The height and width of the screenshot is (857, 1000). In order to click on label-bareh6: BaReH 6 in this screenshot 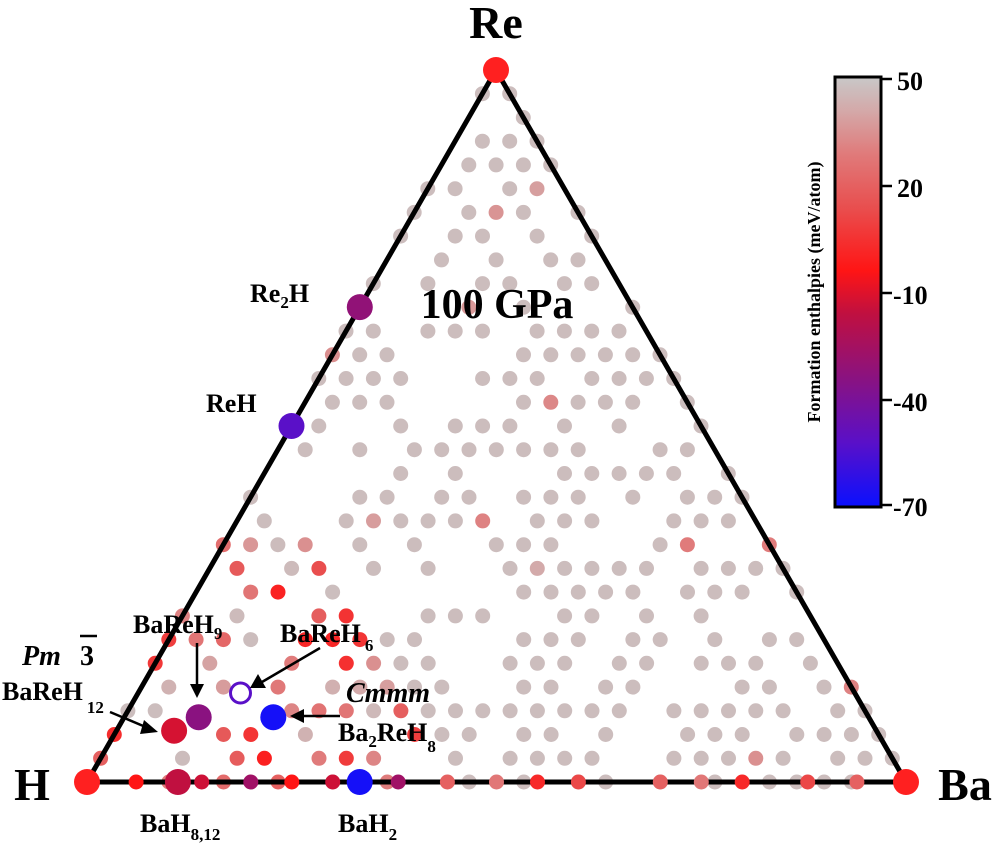, I will do `click(326, 637)`.